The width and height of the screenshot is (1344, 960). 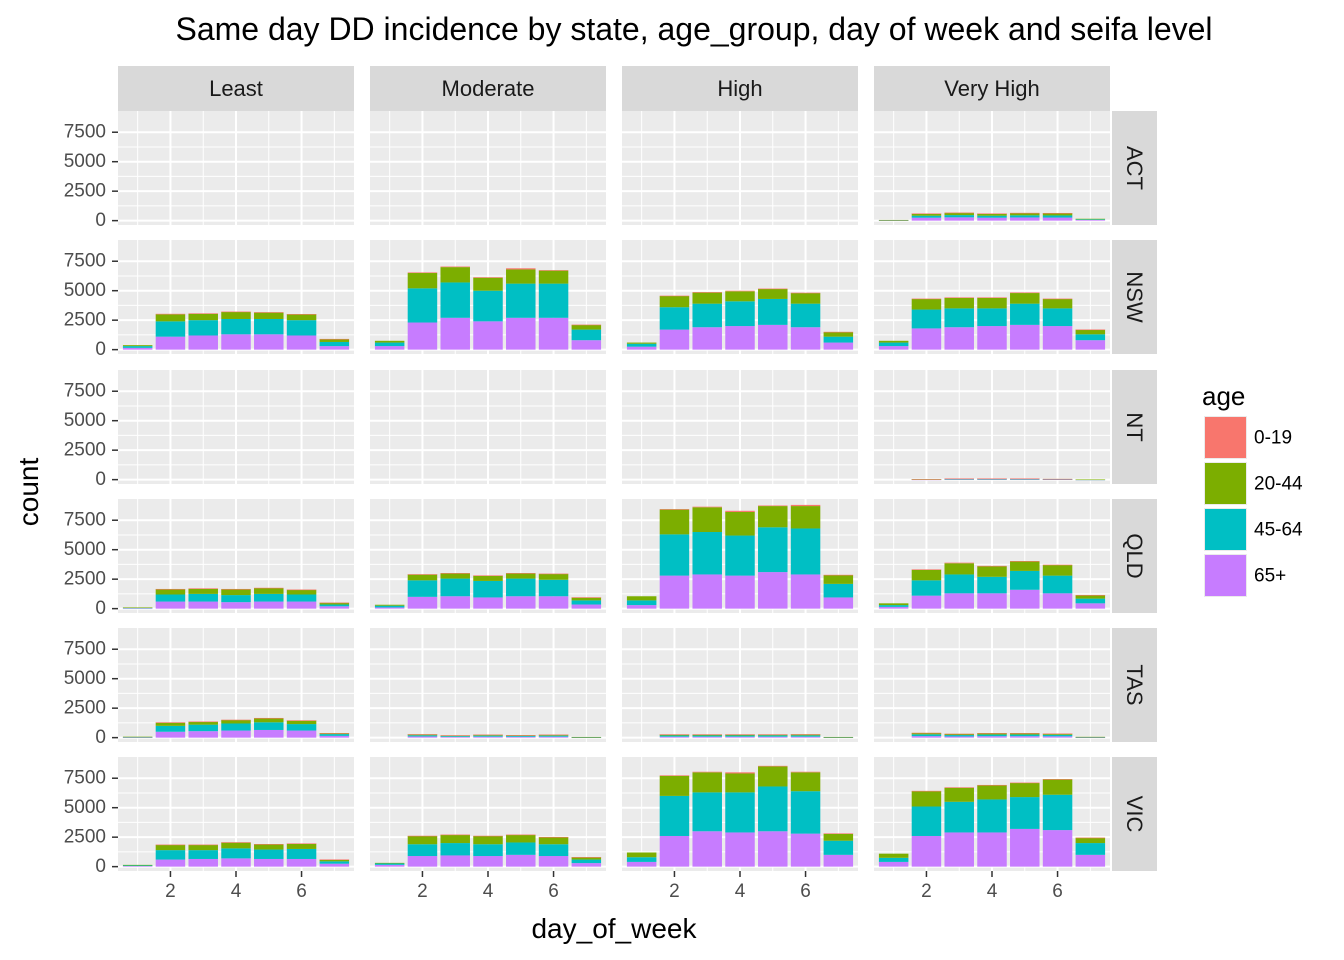 I want to click on bar-act-very-high-day7-65-, so click(x=1090, y=220).